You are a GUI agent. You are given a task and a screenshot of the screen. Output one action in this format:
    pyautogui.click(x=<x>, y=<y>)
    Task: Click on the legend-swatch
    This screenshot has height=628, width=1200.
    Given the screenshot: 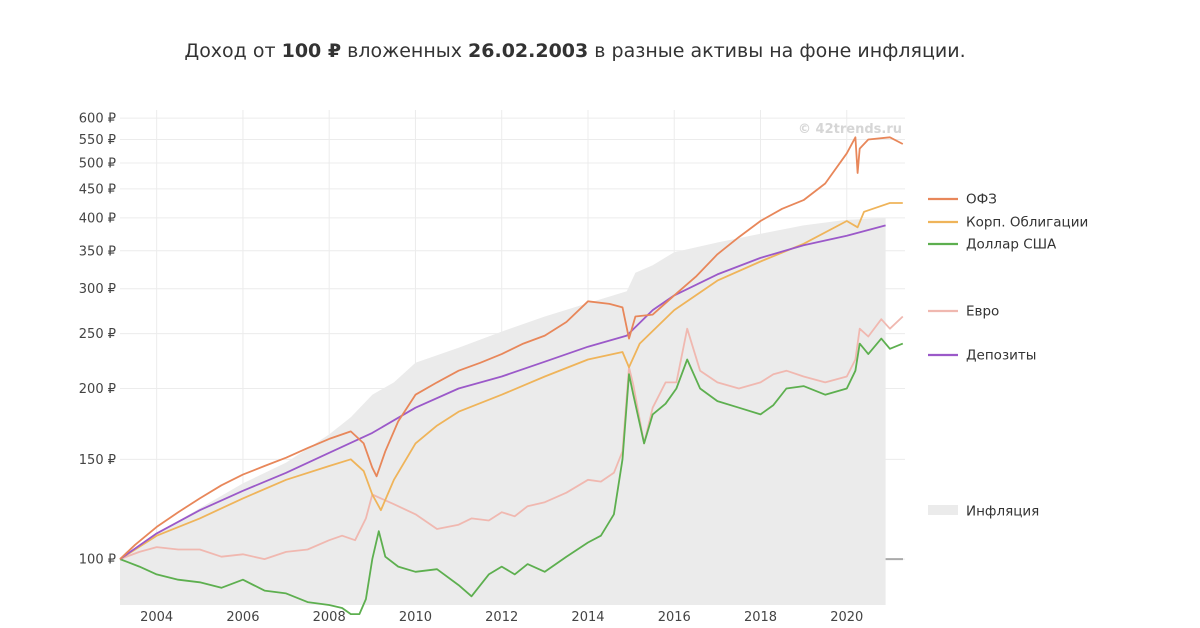 What is the action you would take?
    pyautogui.click(x=943, y=510)
    